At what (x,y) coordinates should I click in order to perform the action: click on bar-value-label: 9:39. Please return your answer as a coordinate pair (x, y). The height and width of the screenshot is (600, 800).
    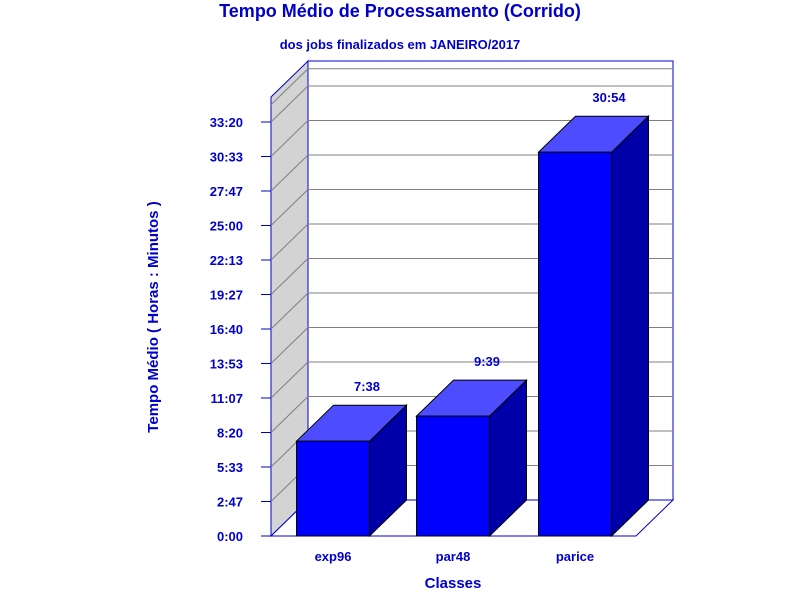
    Looking at the image, I should click on (487, 361).